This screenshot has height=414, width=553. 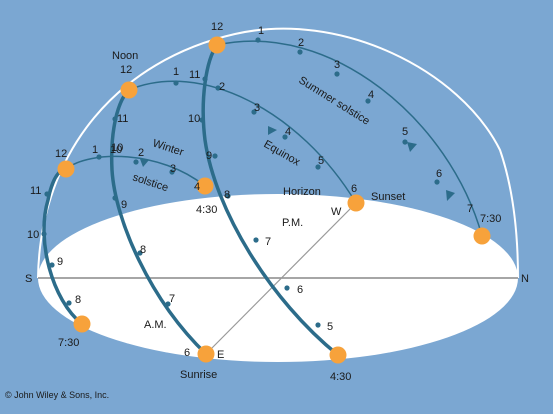 I want to click on south-label: S, so click(x=28, y=279).